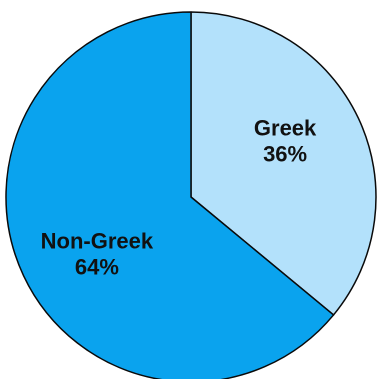 The height and width of the screenshot is (379, 378). What do you see at coordinates (285, 154) in the screenshot?
I see `slice-value-greek: 36%` at bounding box center [285, 154].